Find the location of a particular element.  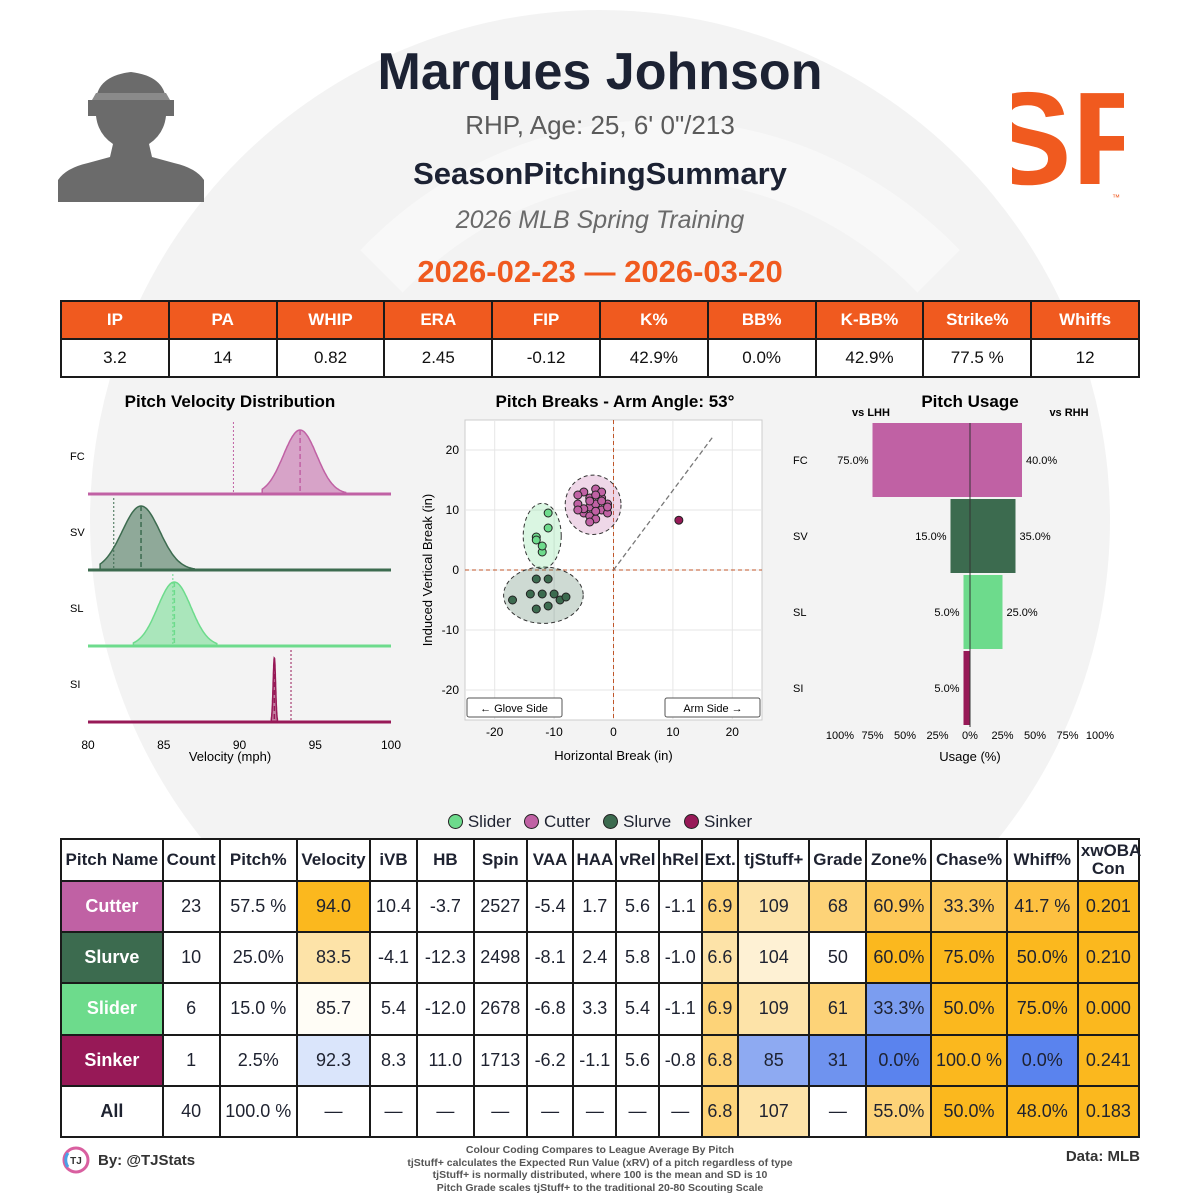

legend-item-cutter: Cutter is located at coordinates (557, 822).